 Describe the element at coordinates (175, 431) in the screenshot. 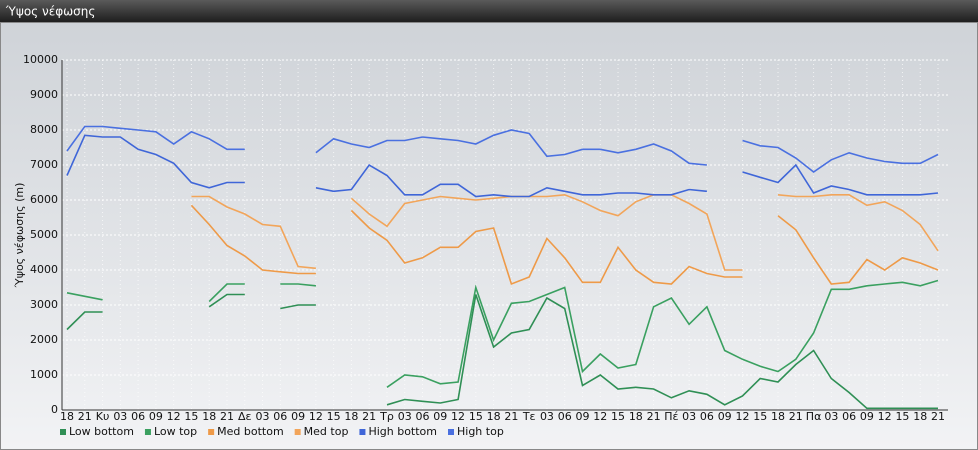

I see `legend-label: Low top` at that location.